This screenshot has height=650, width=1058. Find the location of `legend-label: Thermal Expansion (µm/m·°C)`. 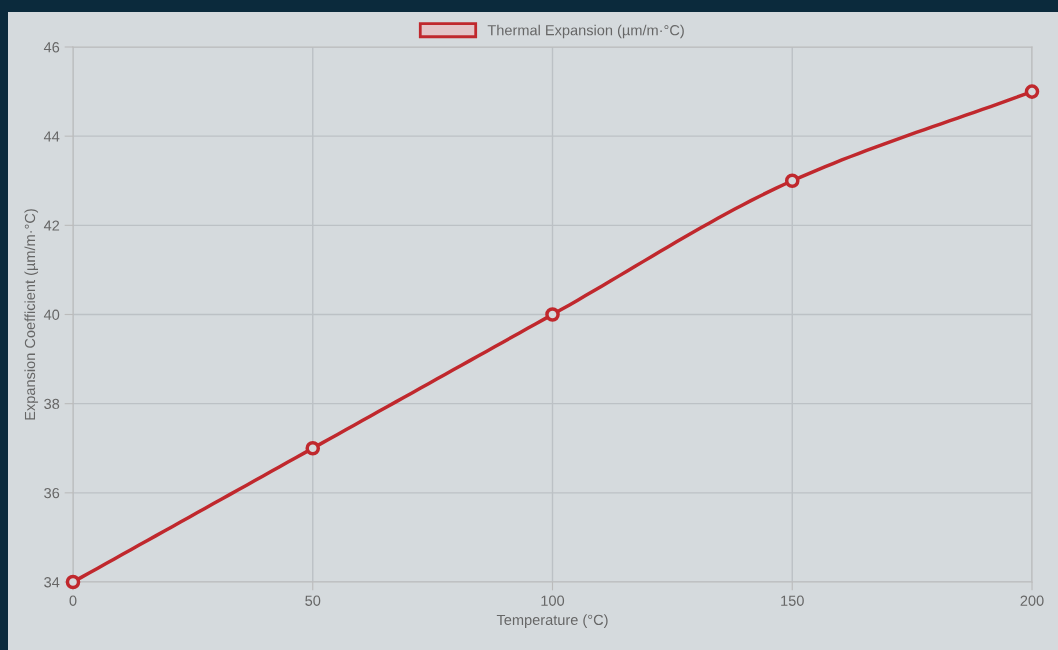

legend-label: Thermal Expansion (µm/m·°C) is located at coordinates (585, 31).